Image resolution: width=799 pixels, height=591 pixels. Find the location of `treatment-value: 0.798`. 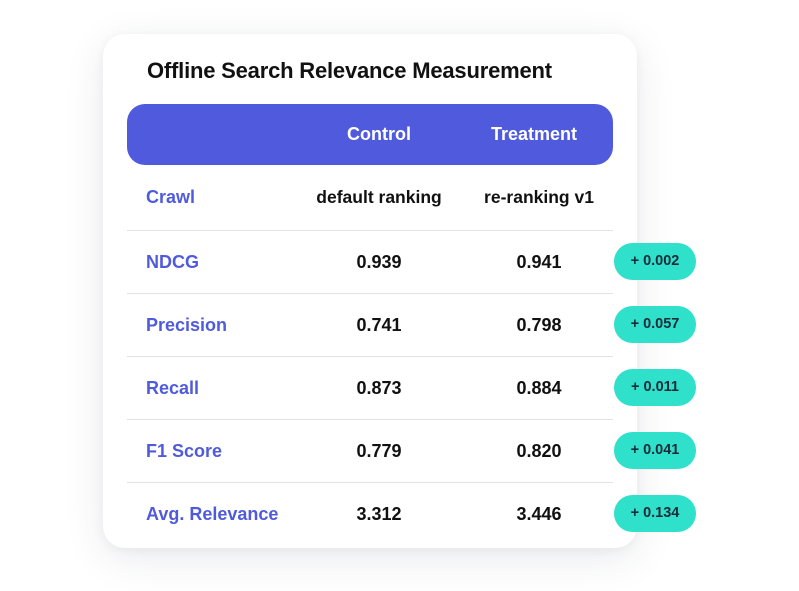

treatment-value: 0.798 is located at coordinates (539, 325).